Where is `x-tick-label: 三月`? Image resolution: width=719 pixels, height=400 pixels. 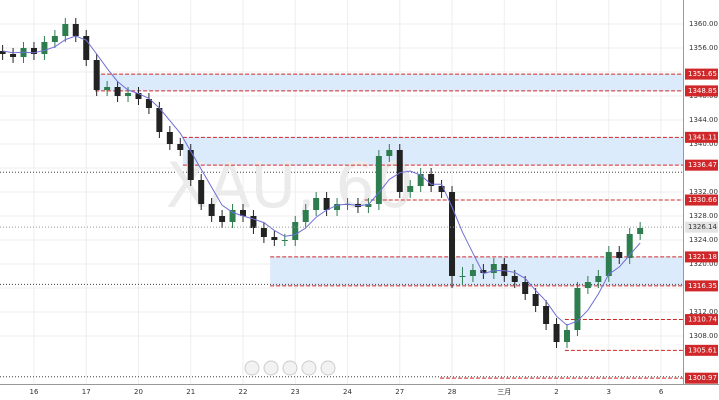 x-tick-label: 三月 is located at coordinates (504, 392).